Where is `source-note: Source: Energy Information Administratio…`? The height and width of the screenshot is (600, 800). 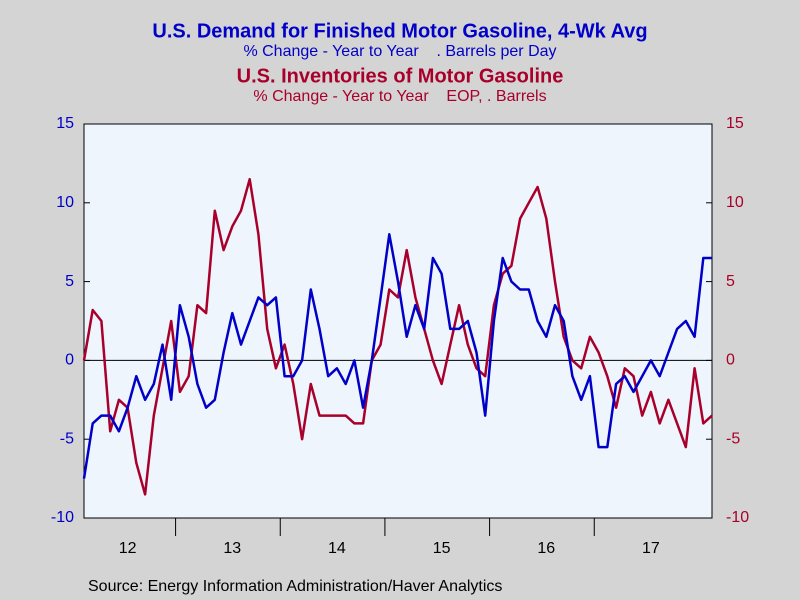
source-note: Source: Energy Information Administratio… is located at coordinates (295, 586).